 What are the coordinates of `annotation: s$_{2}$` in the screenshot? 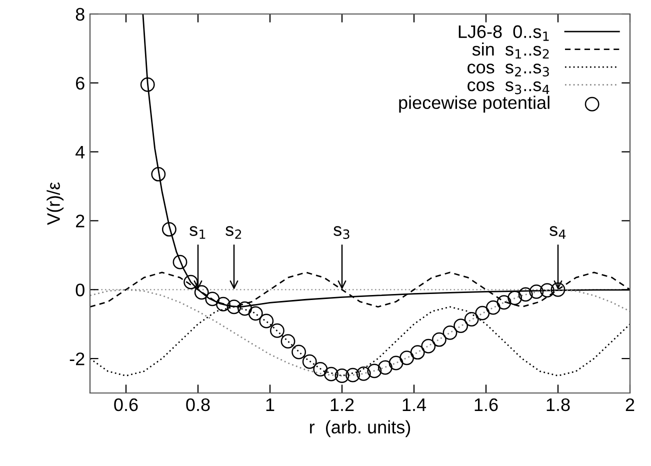 It's located at (234, 232).